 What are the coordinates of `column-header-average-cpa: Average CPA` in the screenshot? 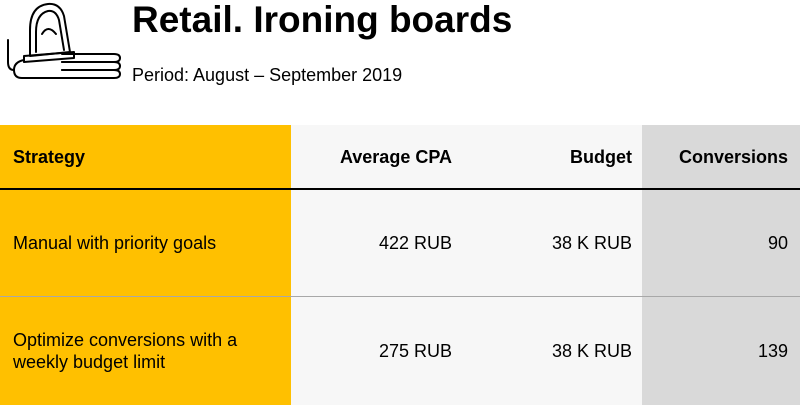 It's located at (395, 156).